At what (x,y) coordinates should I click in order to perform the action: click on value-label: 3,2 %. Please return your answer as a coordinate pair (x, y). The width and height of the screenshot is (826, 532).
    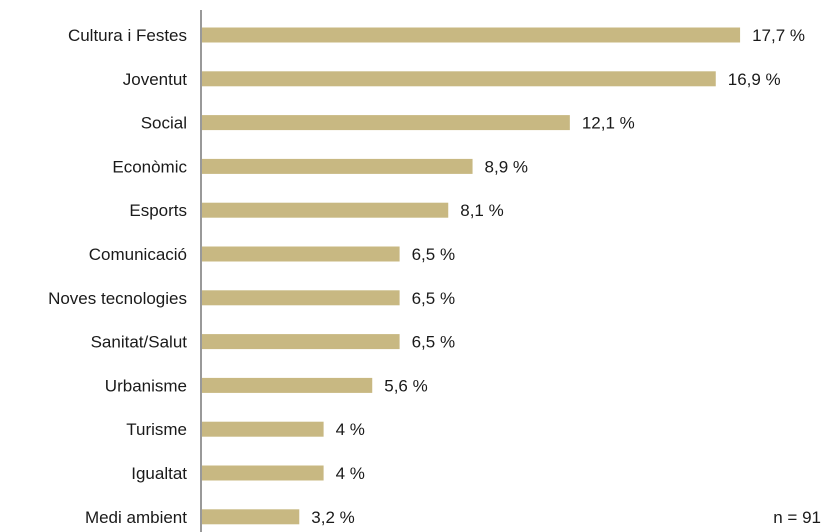
    Looking at the image, I should click on (332, 517).